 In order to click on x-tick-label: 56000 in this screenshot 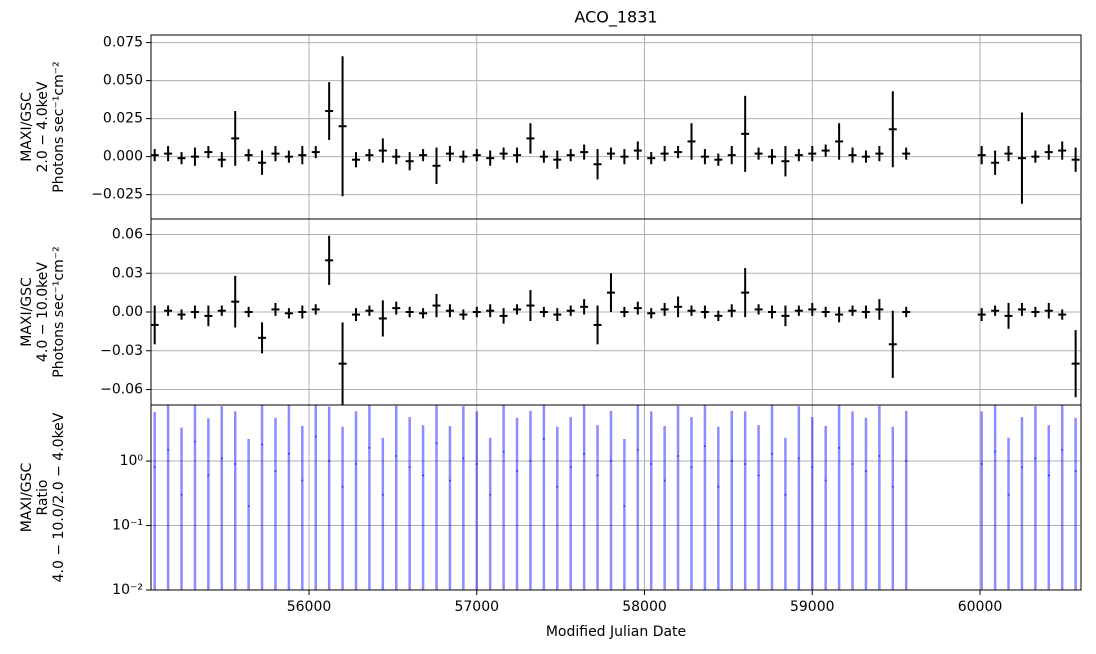, I will do `click(309, 607)`.